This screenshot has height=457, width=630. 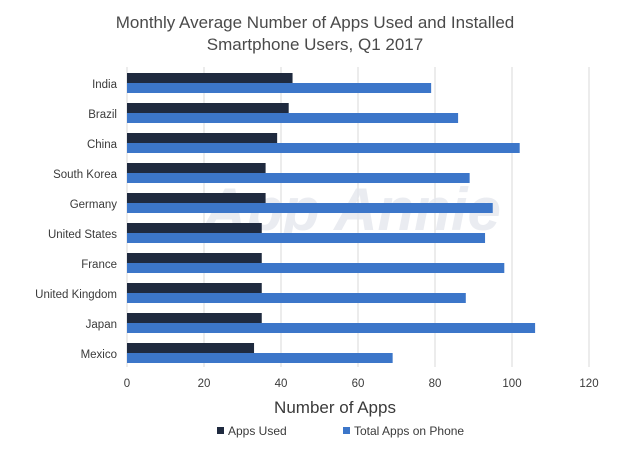 I want to click on bar-total-apps-south-korea, so click(x=298, y=178).